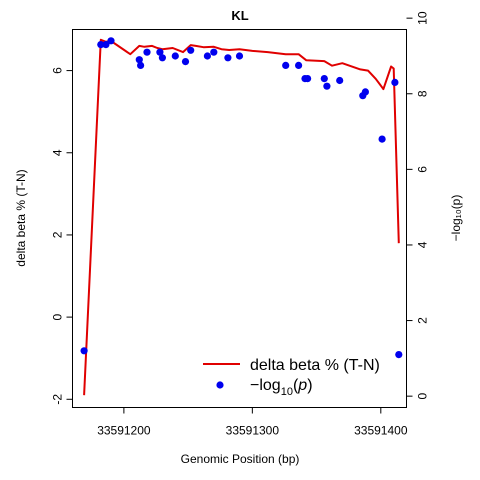 This screenshot has width=480, height=480. What do you see at coordinates (21, 217) in the screenshot?
I see `y-axis-label-left: delta beta % (T-N)` at bounding box center [21, 217].